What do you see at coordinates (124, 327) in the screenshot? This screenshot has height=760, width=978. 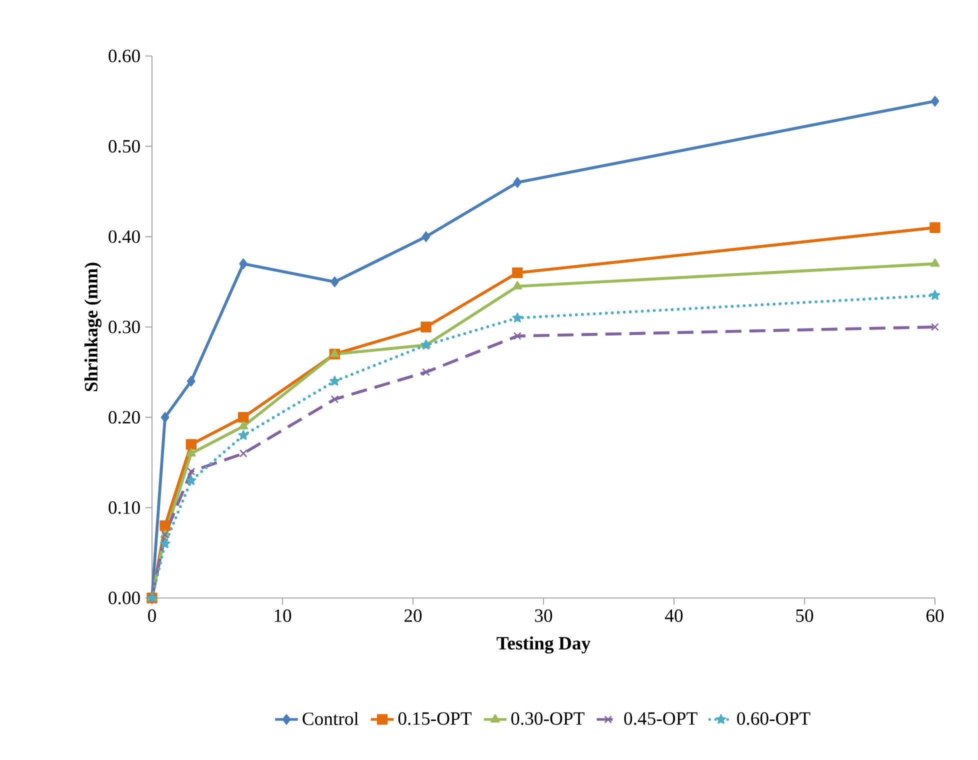 I see `y-tick-label: 0.30` at bounding box center [124, 327].